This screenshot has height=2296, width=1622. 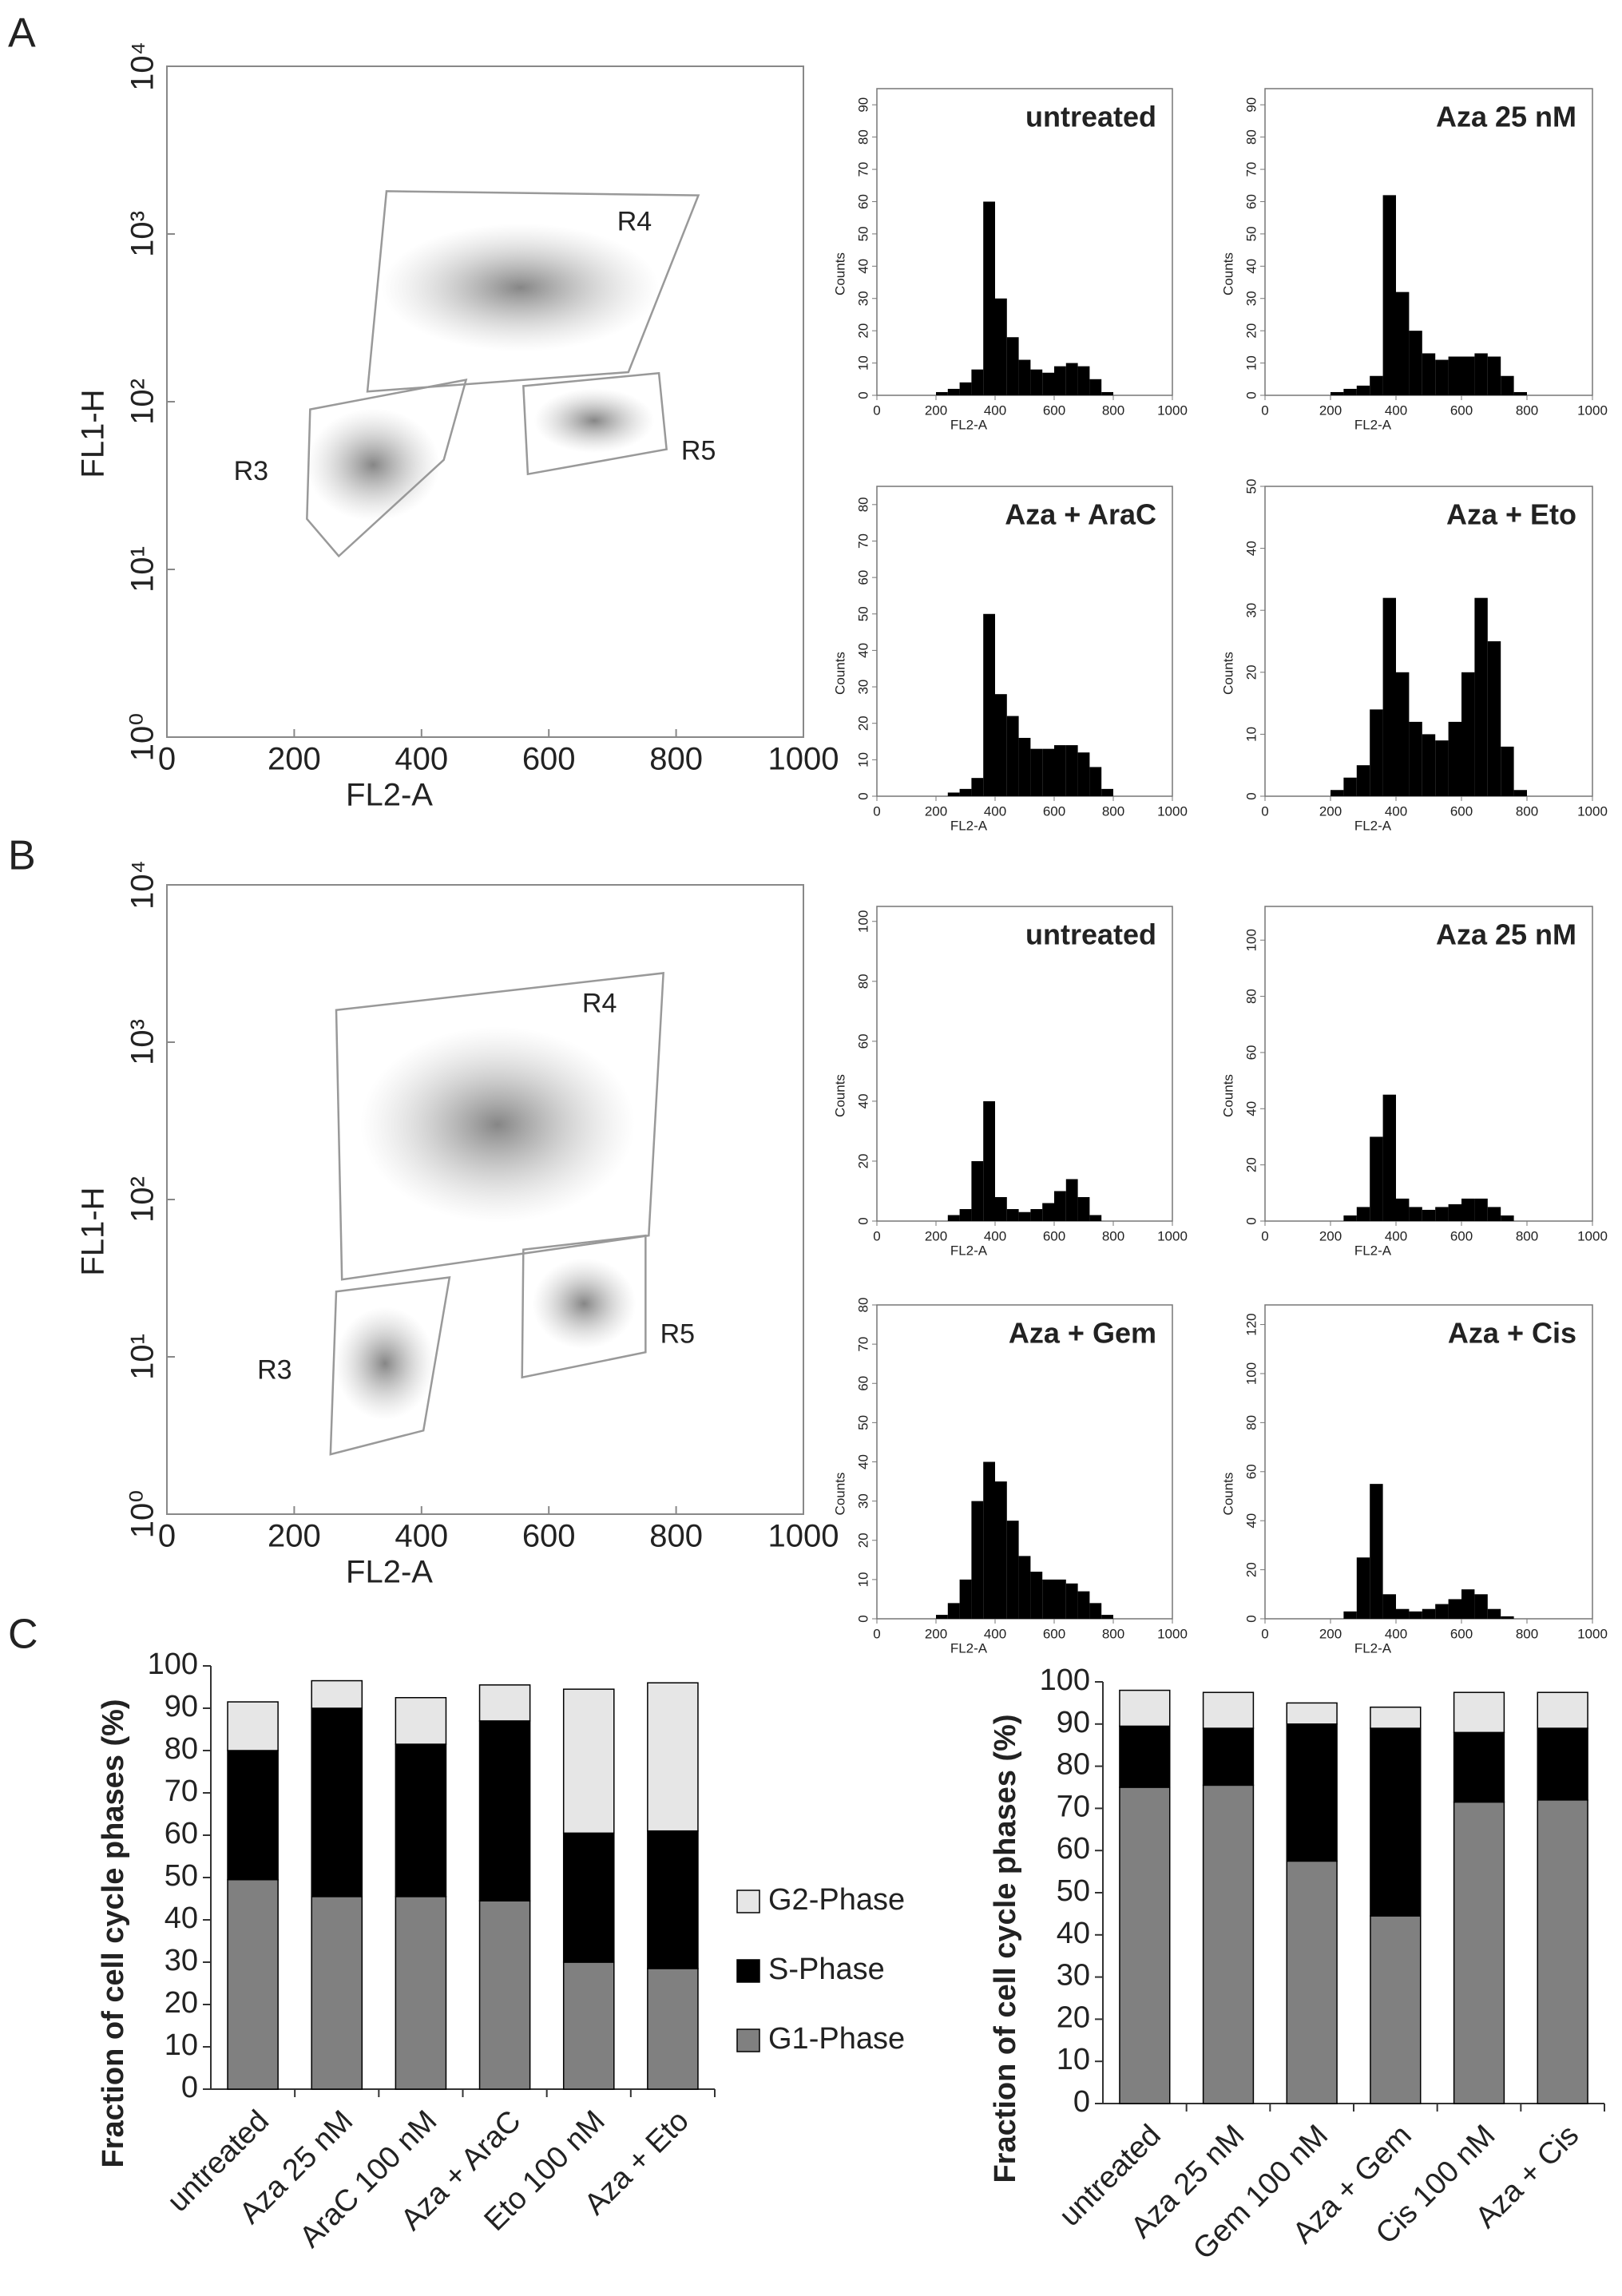 What do you see at coordinates (1073, 1806) in the screenshot?
I see `y-tick-label: 70` at bounding box center [1073, 1806].